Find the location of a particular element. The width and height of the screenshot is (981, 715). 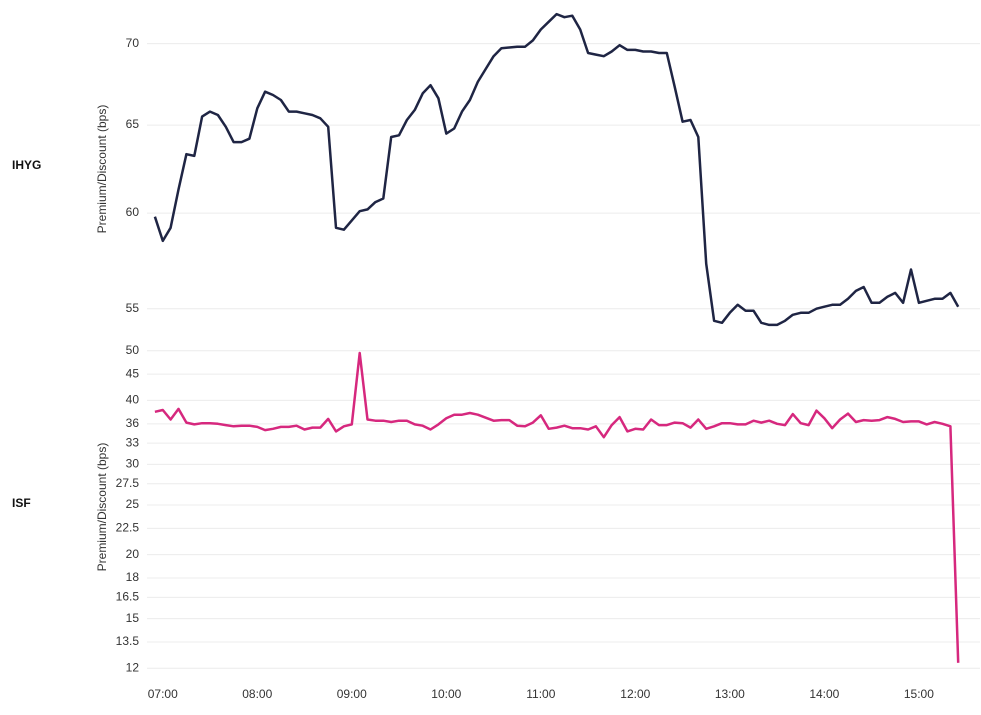

x-tick-label: 11:00 is located at coordinates (540, 694).